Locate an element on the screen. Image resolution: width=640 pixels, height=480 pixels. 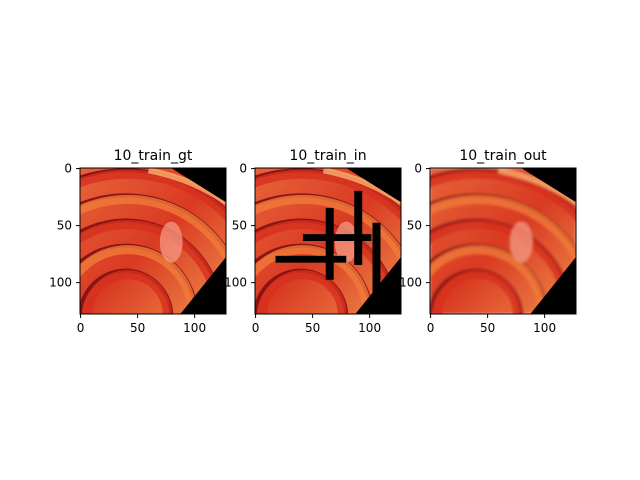
image-panel-1: 10_train_gt 0 0 50 50 100 100 is located at coordinates (138, 241).